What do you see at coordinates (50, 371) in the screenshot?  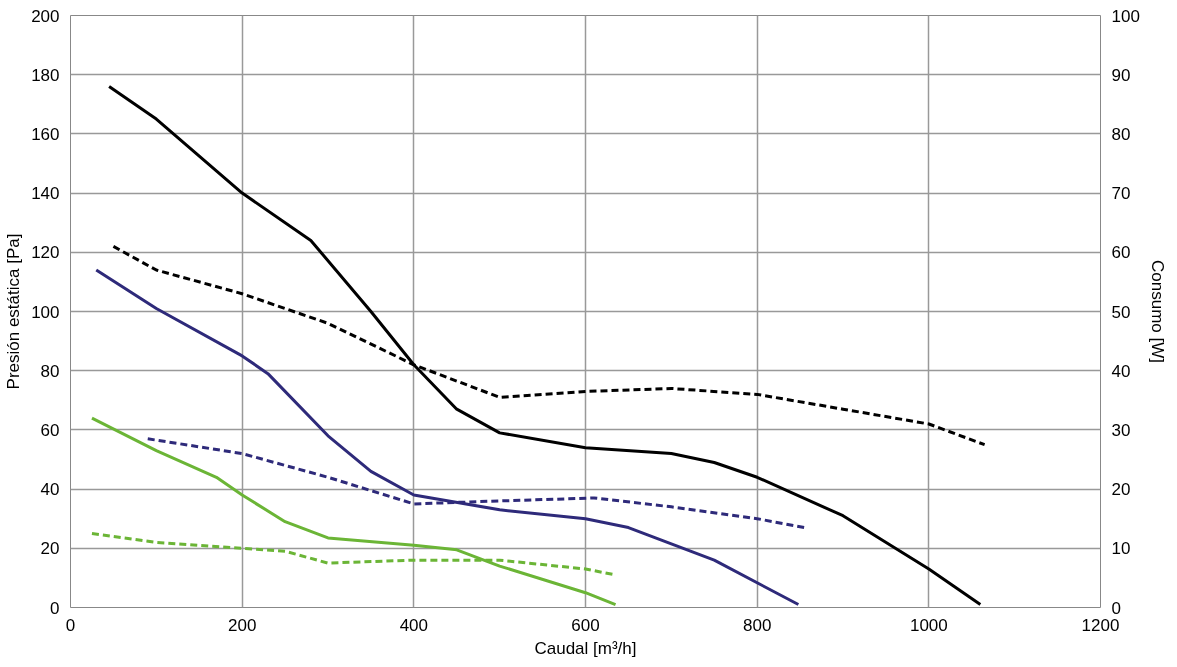 I see `y-tick-label: 80` at bounding box center [50, 371].